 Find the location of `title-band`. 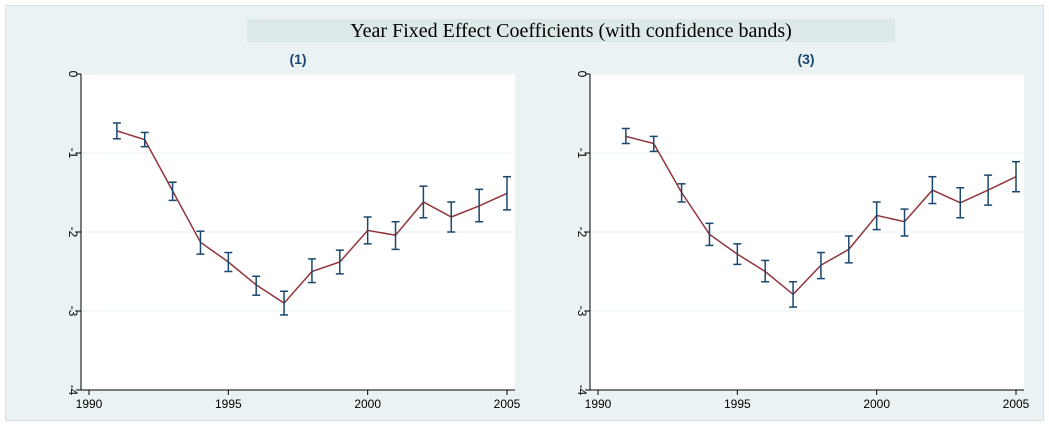

title-band is located at coordinates (571, 30).